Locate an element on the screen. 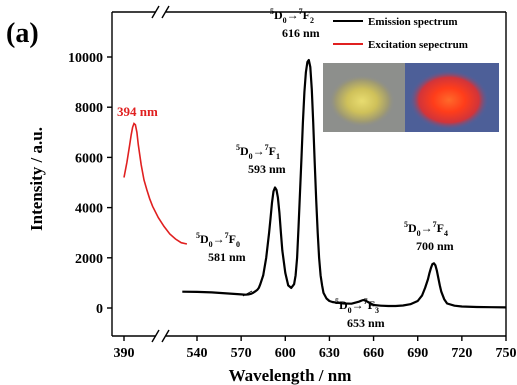 This screenshot has height=385, width=517. y-tick-label: 8000 is located at coordinates (89, 108).